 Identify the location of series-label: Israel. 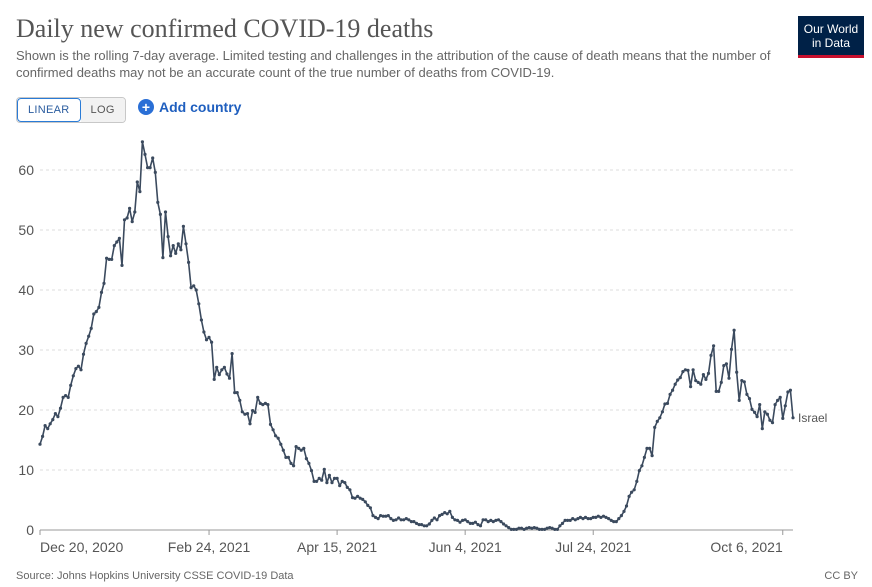
(812, 418).